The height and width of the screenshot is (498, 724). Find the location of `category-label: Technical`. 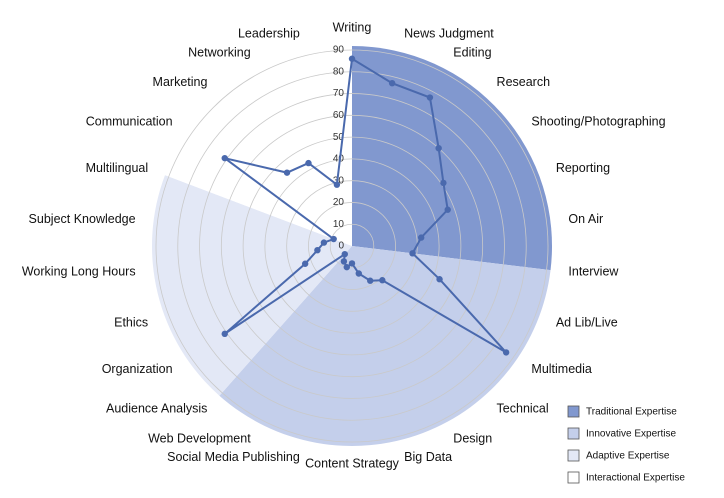

category-label: Technical is located at coordinates (523, 408).